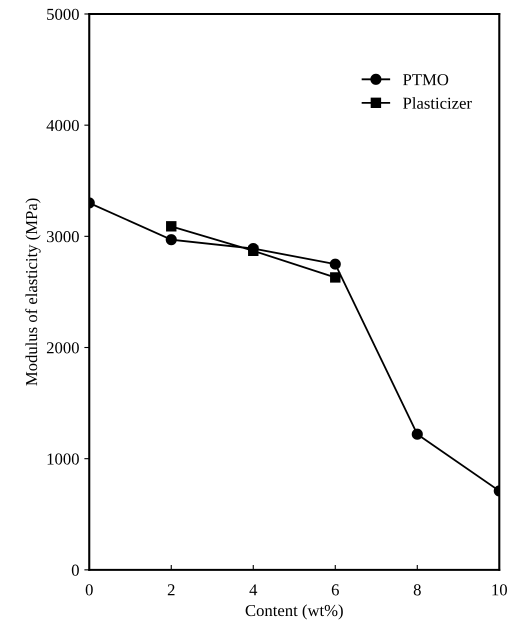  I want to click on y-tick-label: 5000, so click(63, 14).